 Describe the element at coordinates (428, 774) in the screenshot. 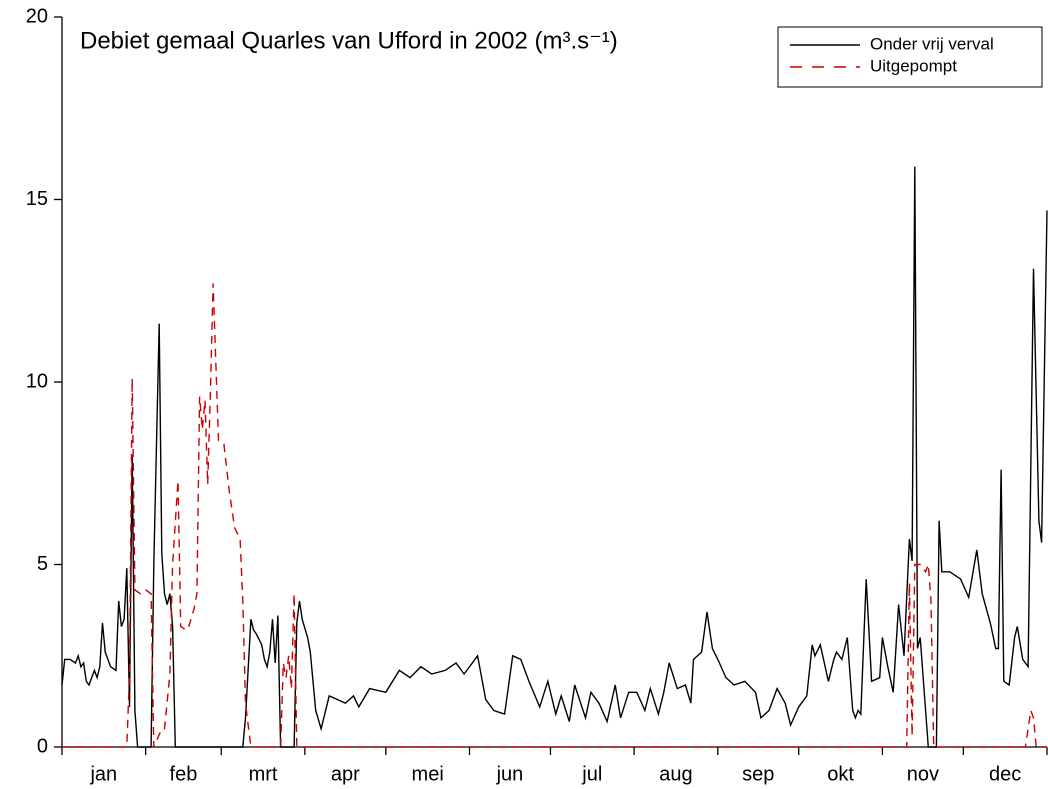

I see `x-tick-label: mei` at that location.